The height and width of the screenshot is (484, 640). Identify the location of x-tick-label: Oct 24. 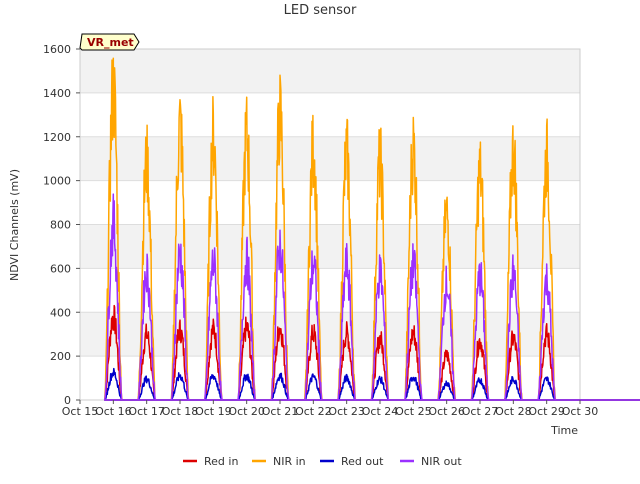
(380, 411).